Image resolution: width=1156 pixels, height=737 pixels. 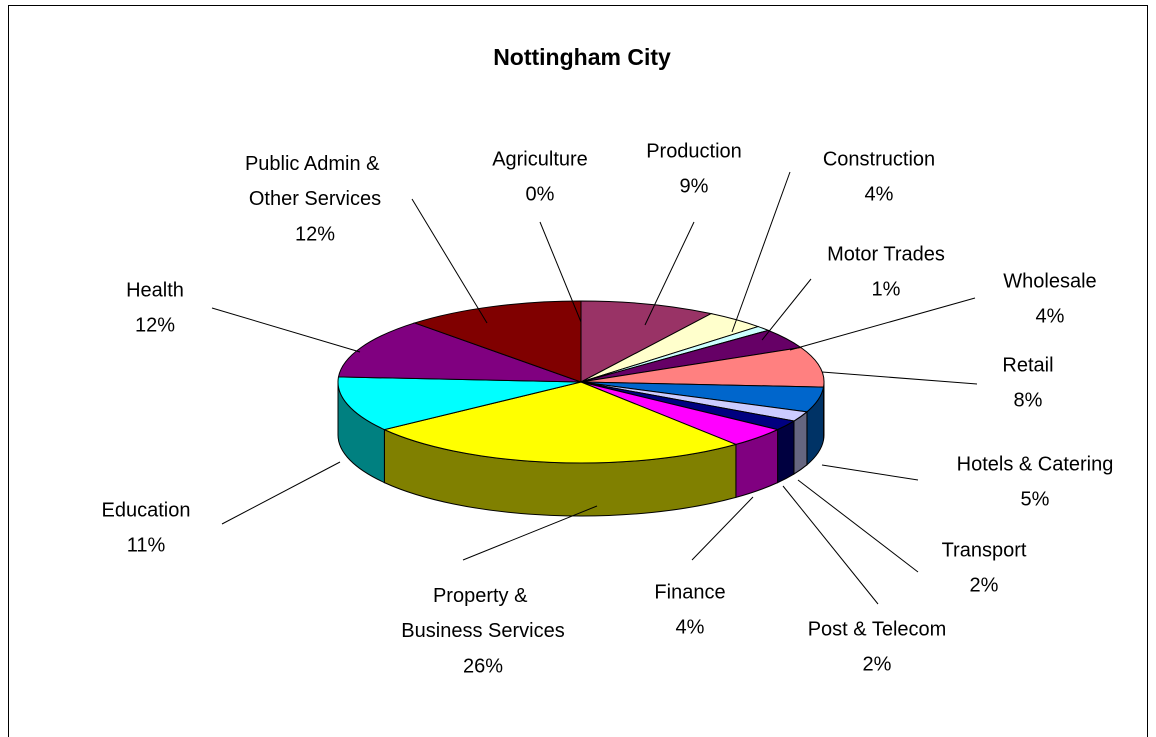 I want to click on category-label: Transport, so click(x=984, y=550).